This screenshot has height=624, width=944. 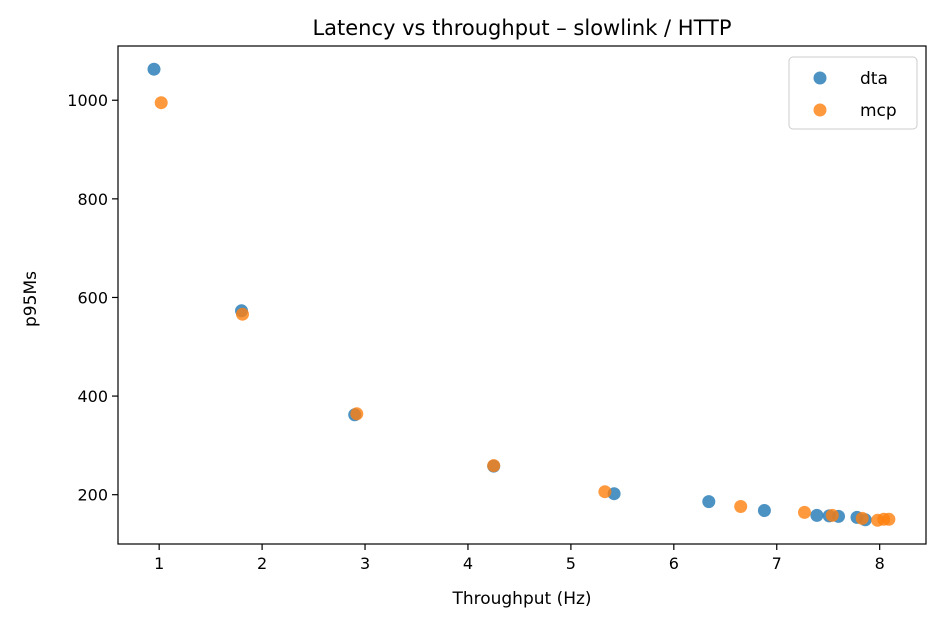 What do you see at coordinates (365, 563) in the screenshot?
I see `x-tick-label: 3` at bounding box center [365, 563].